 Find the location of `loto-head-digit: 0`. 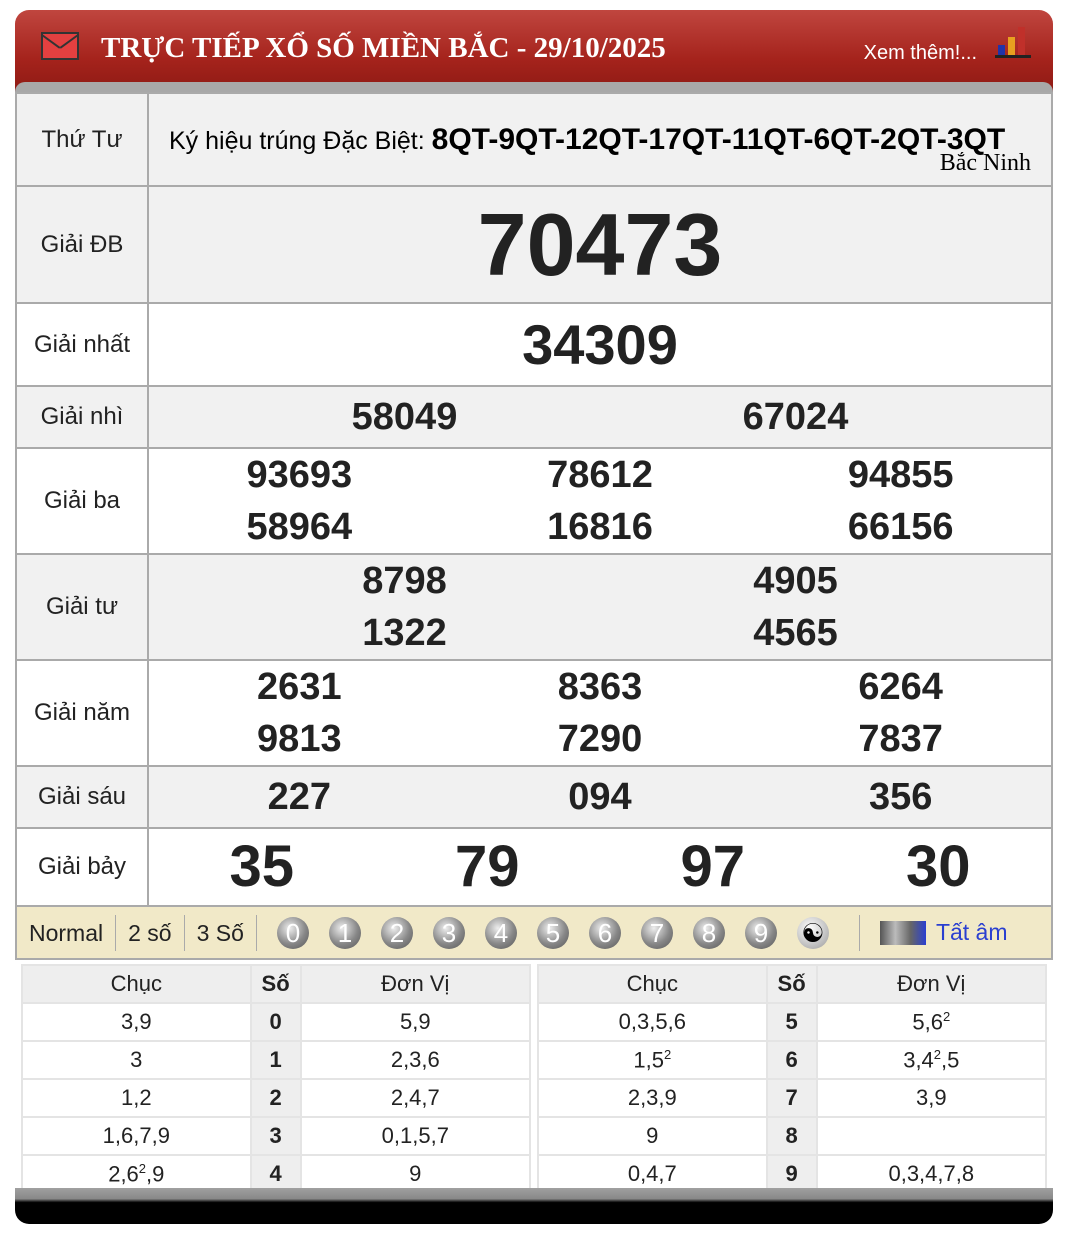

loto-head-digit: 0 is located at coordinates (275, 1022).